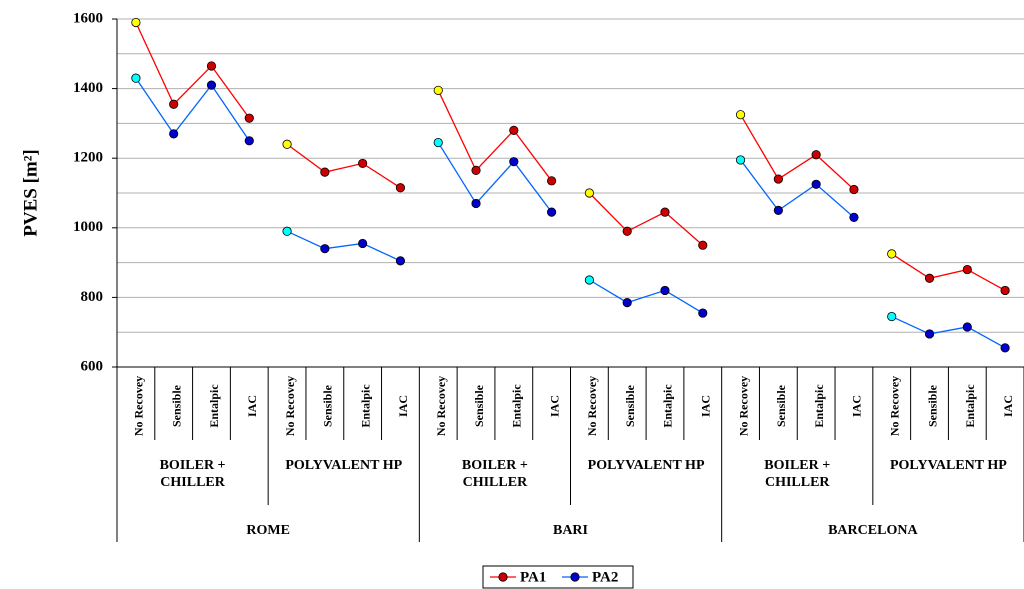 This screenshot has width=1024, height=589. What do you see at coordinates (88, 88) in the screenshot?
I see `y-tick-label: 1400` at bounding box center [88, 88].